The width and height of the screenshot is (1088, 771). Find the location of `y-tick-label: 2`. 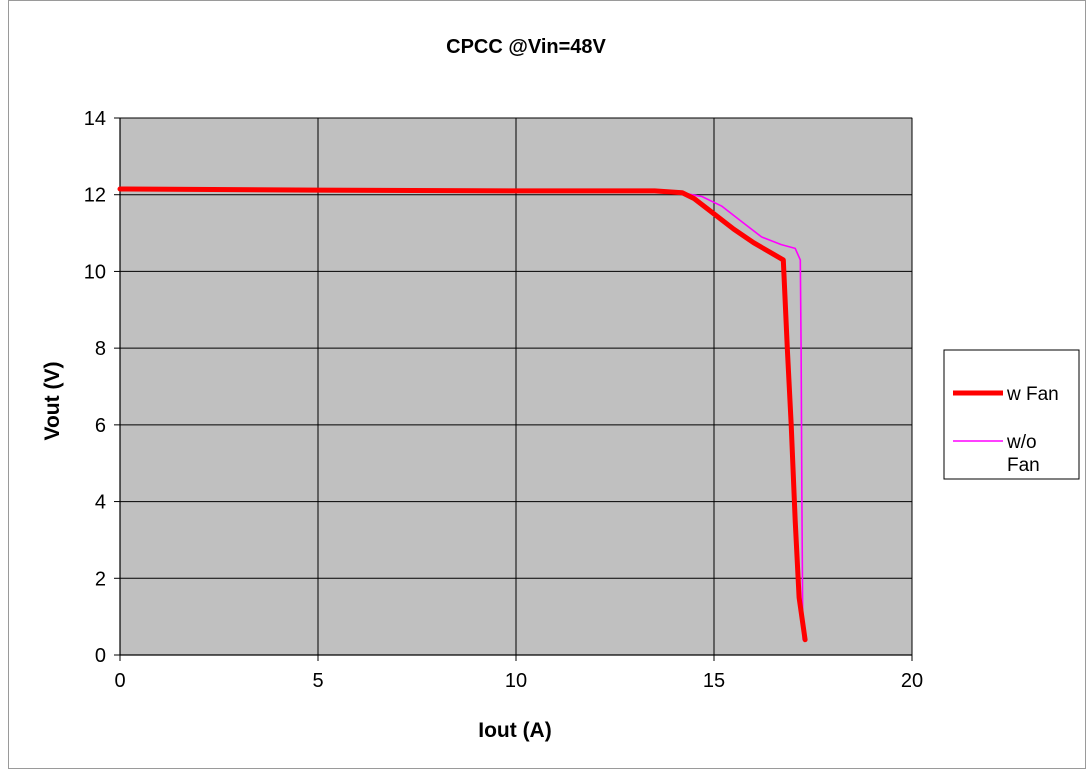

y-tick-label: 2 is located at coordinates (100, 579).